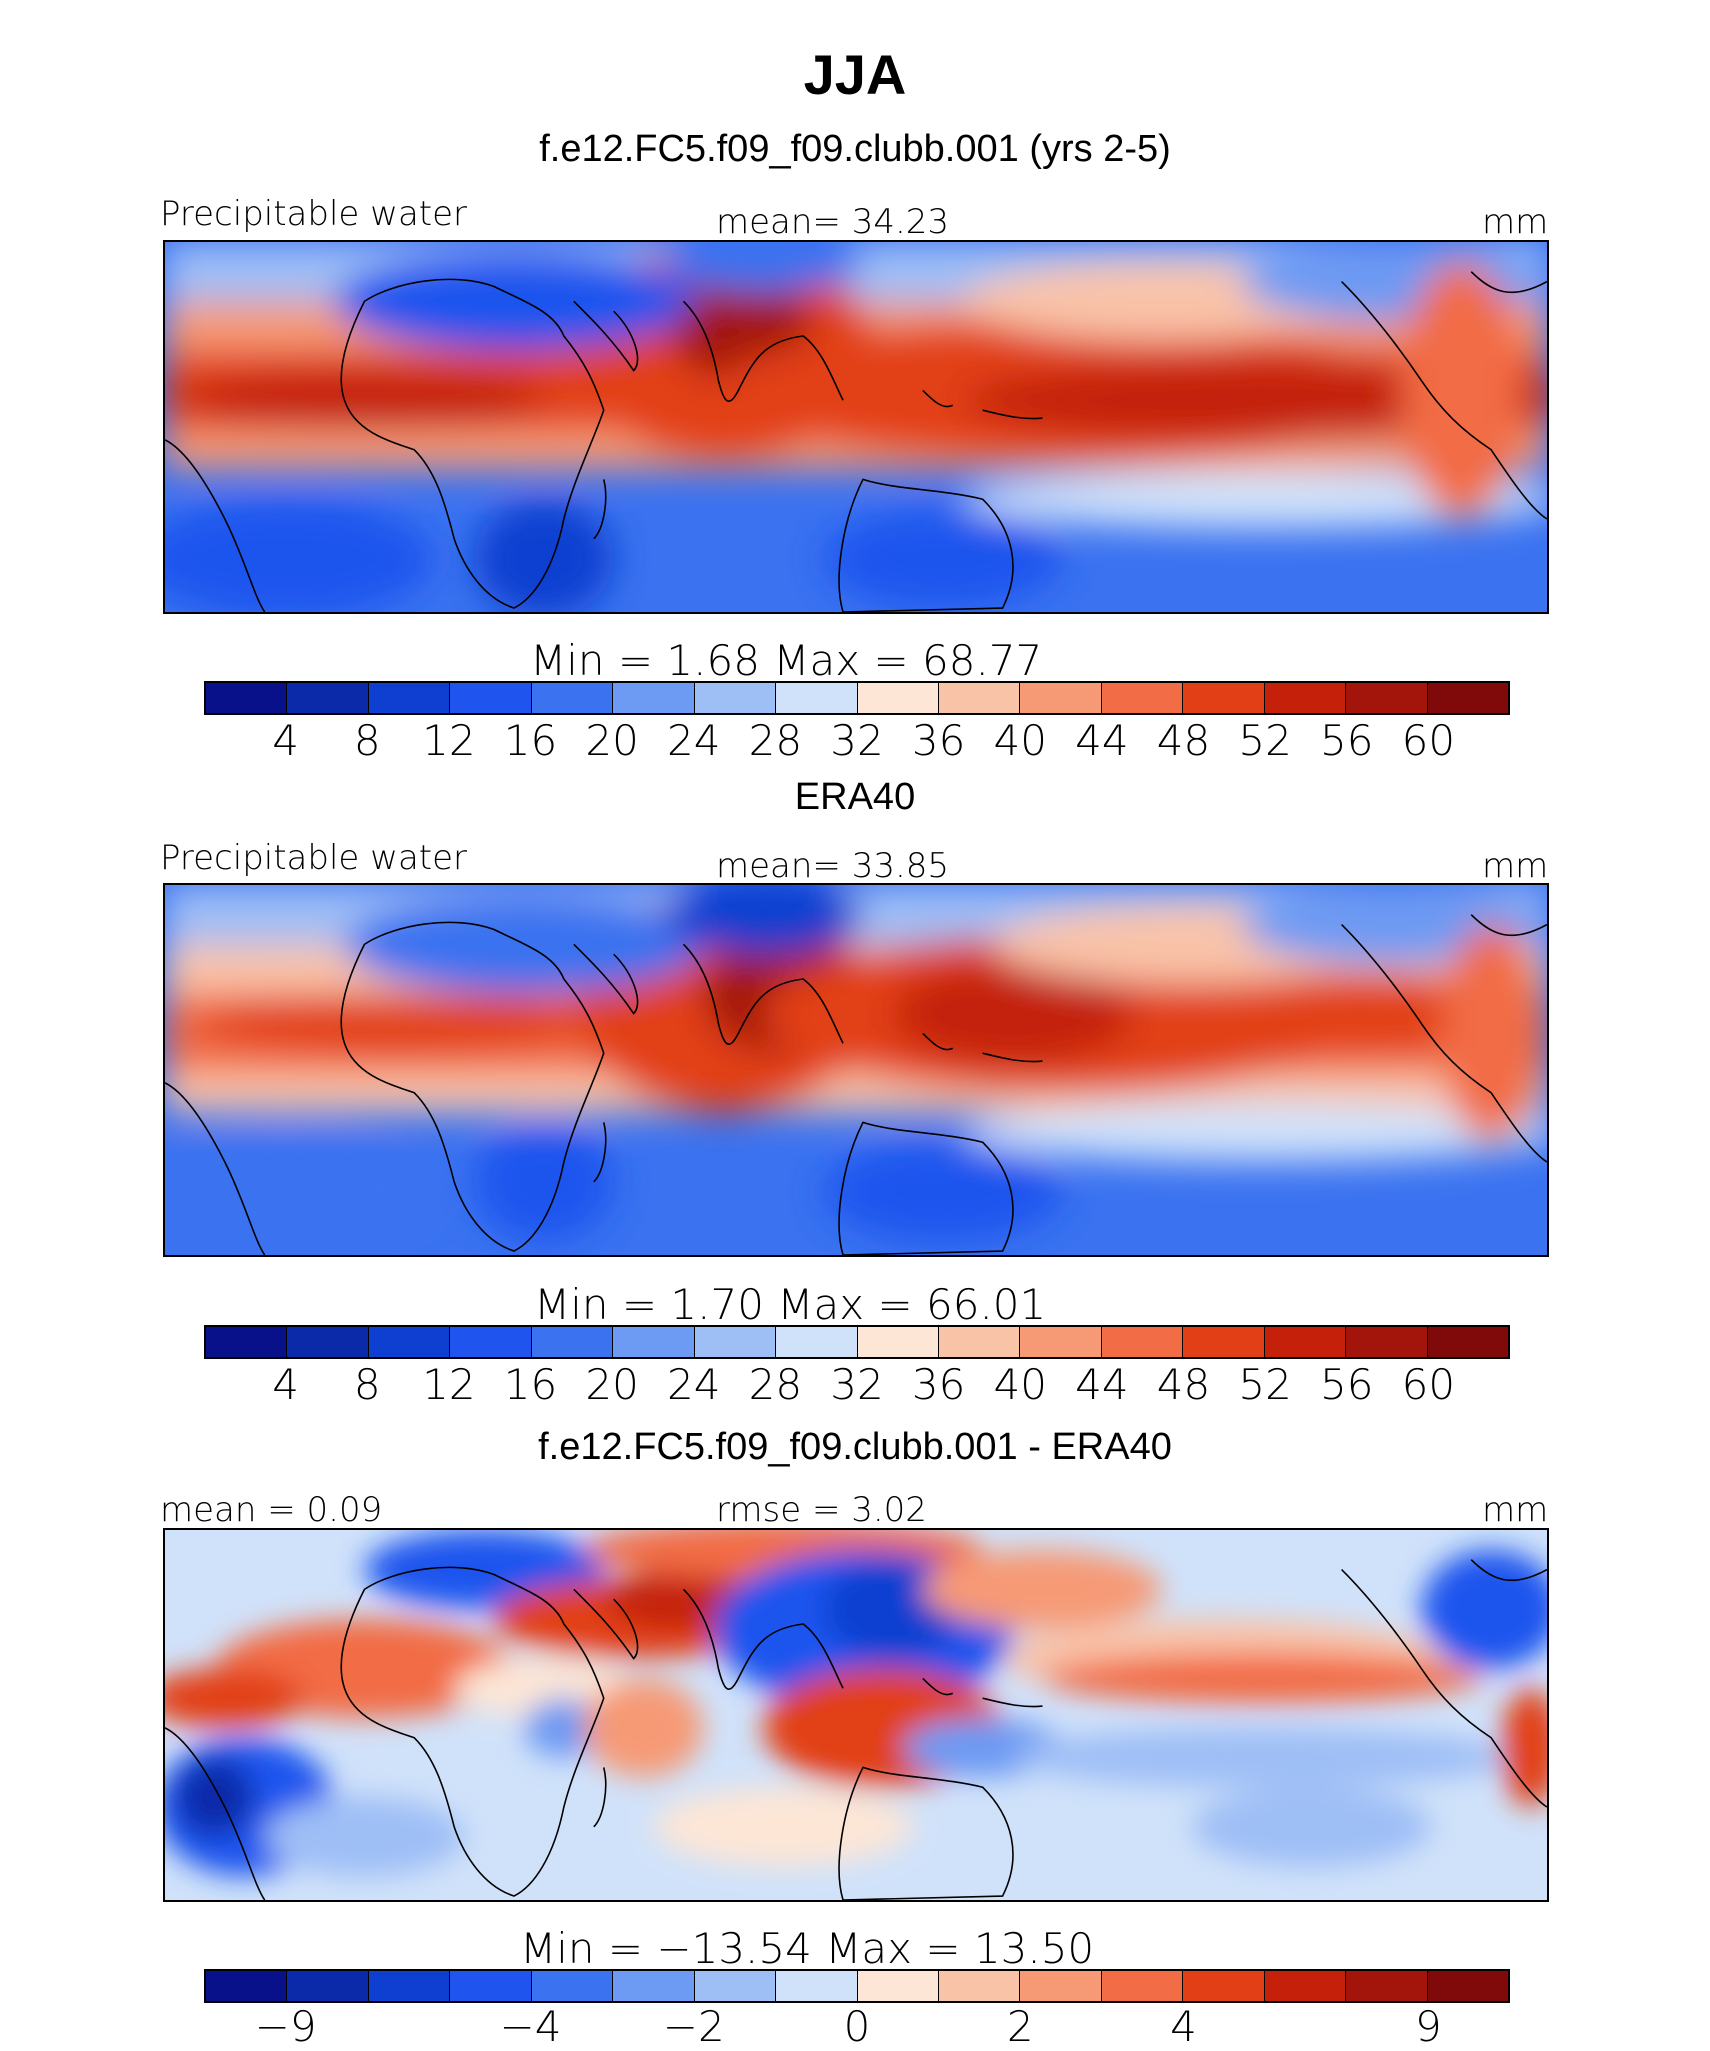 This screenshot has height=2051, width=1710. I want to click on panel-2-colorbar-ticks: 4 8 12 16 20 24 28 32 36 40 44 48 52 56 60, so click(855, 1384).